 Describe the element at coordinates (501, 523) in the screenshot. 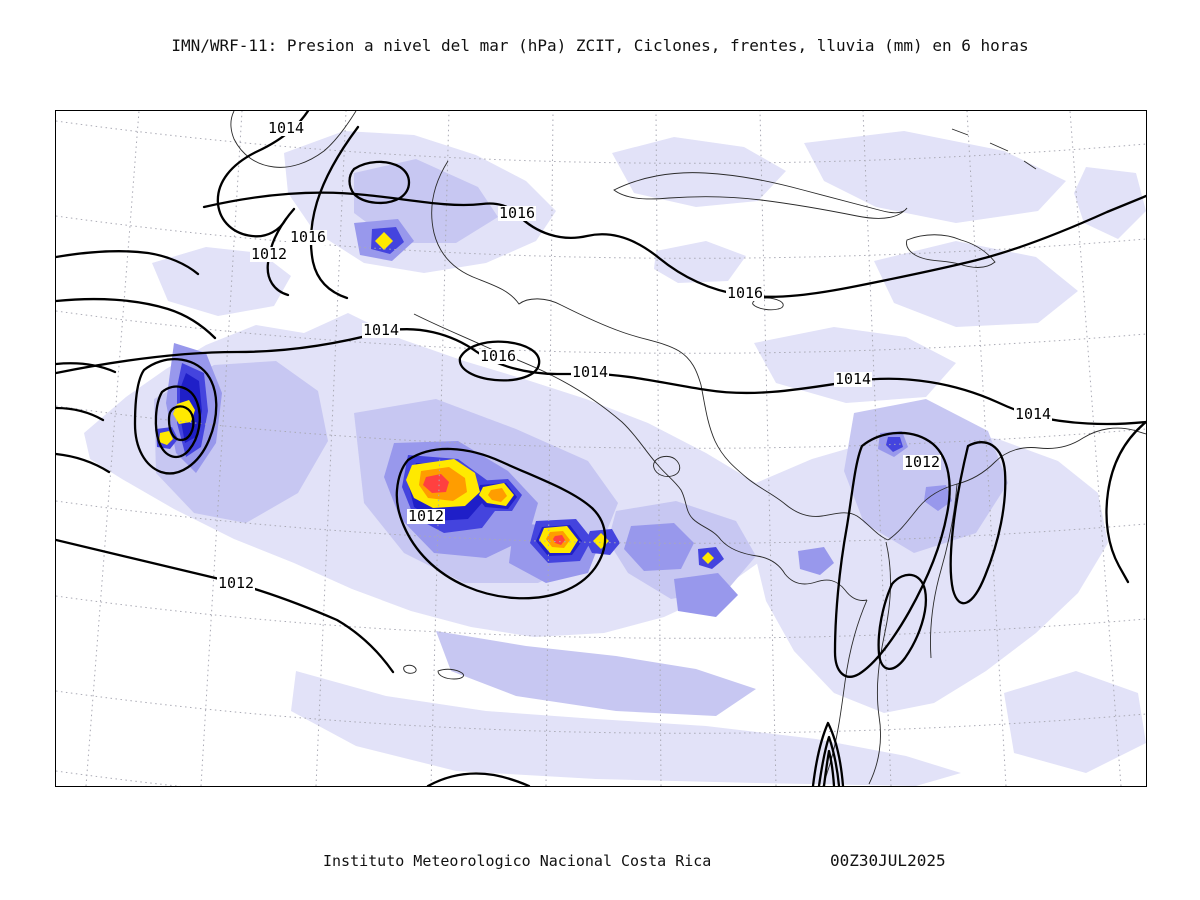

I see `contour-1012-closed-pacific` at that location.